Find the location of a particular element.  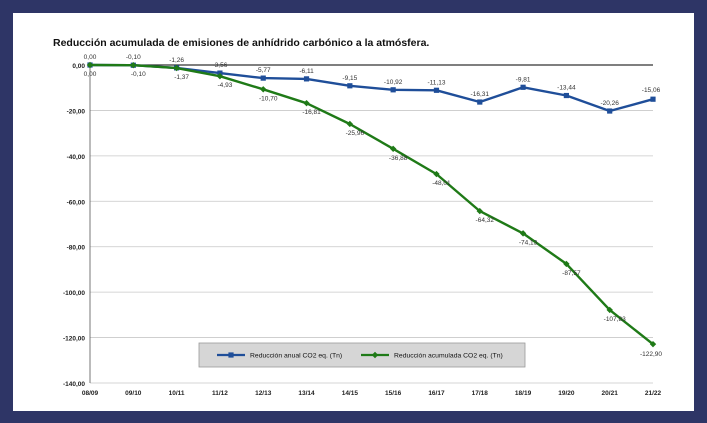

x-tick-label: 13/14 is located at coordinates (306, 393).